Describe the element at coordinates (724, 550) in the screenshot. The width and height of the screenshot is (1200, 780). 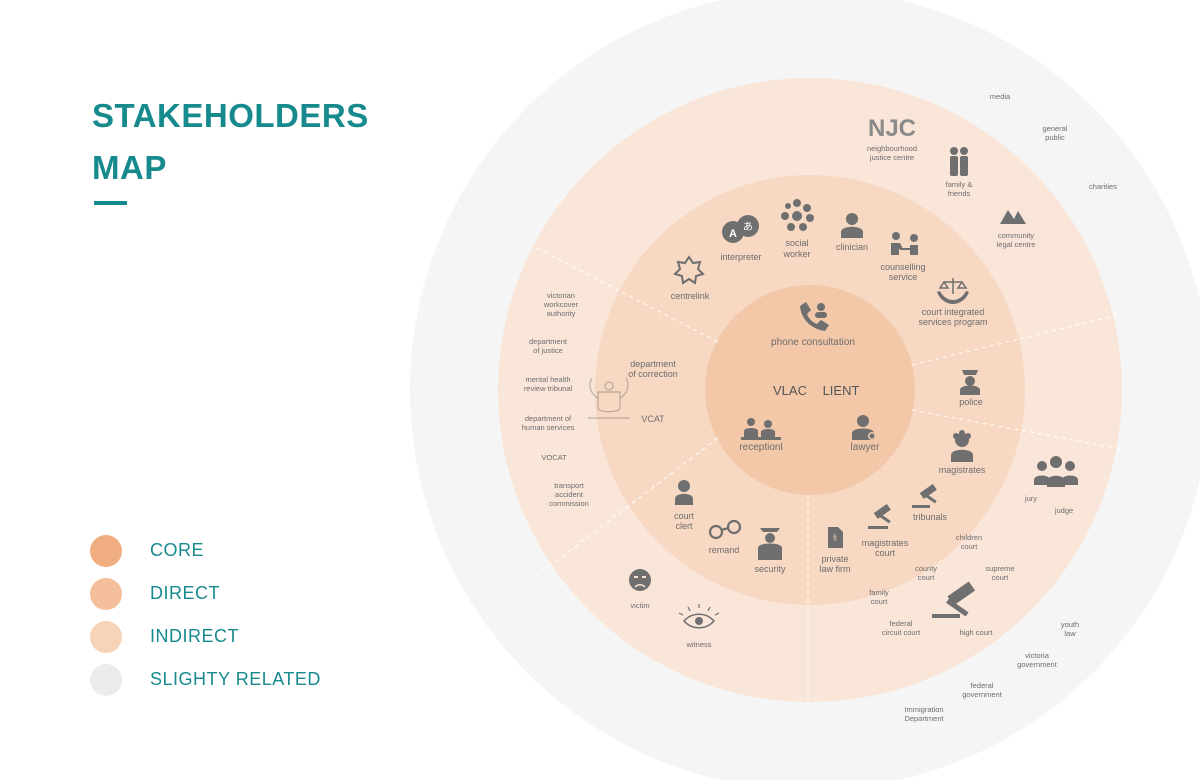
I see `label-remand: remand` at that location.